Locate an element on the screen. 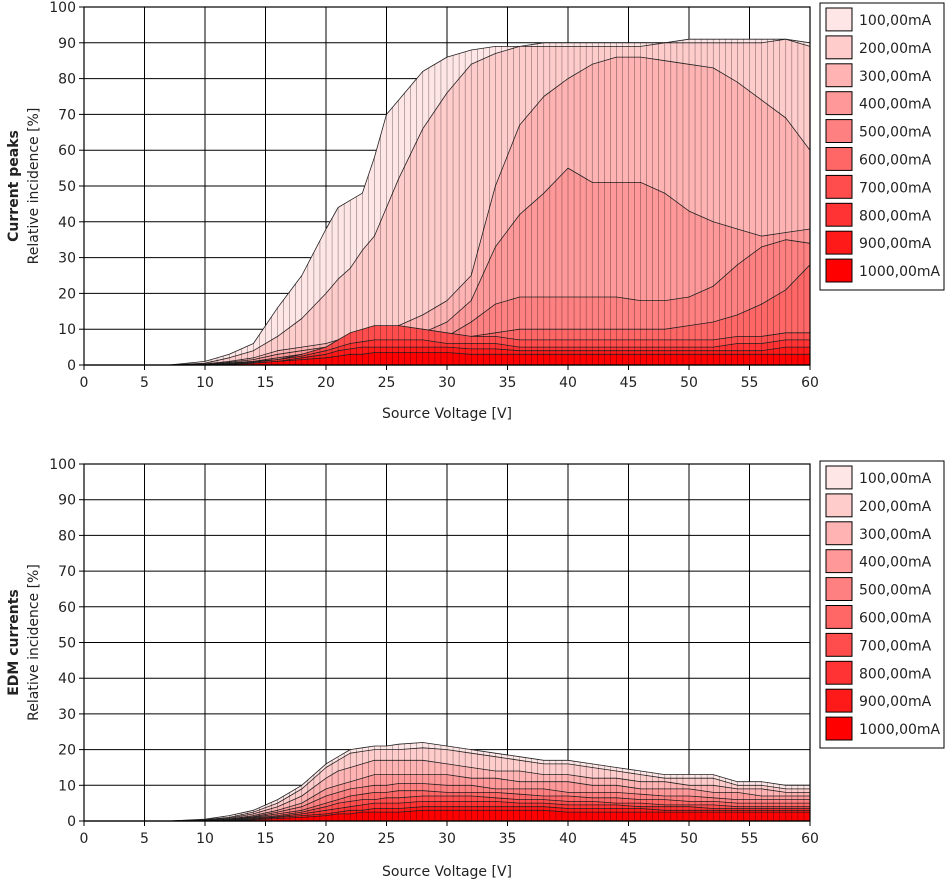 The width and height of the screenshot is (951, 885). x-tick-label: 0 is located at coordinates (84, 839).